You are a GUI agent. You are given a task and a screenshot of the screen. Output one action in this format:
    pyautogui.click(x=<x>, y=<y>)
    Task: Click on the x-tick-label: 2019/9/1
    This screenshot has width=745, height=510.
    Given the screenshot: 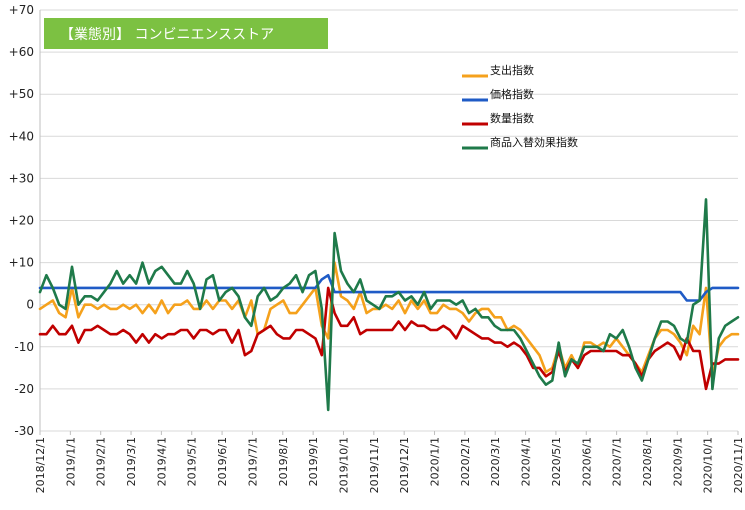 What is the action you would take?
    pyautogui.click(x=313, y=461)
    